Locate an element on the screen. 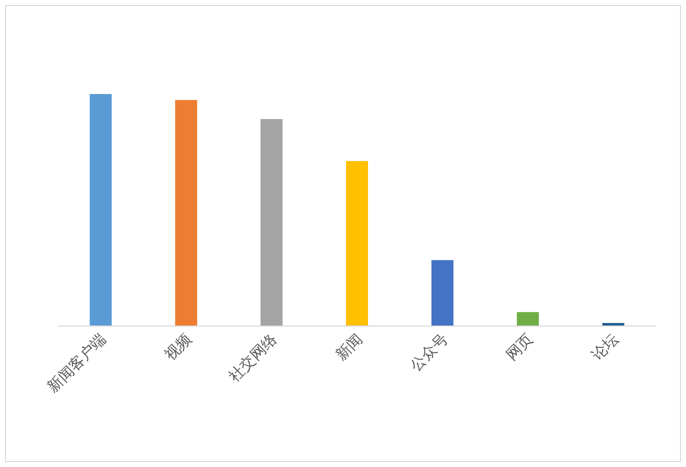 The height and width of the screenshot is (467, 686). x-tick-label: 视频 is located at coordinates (178, 347).